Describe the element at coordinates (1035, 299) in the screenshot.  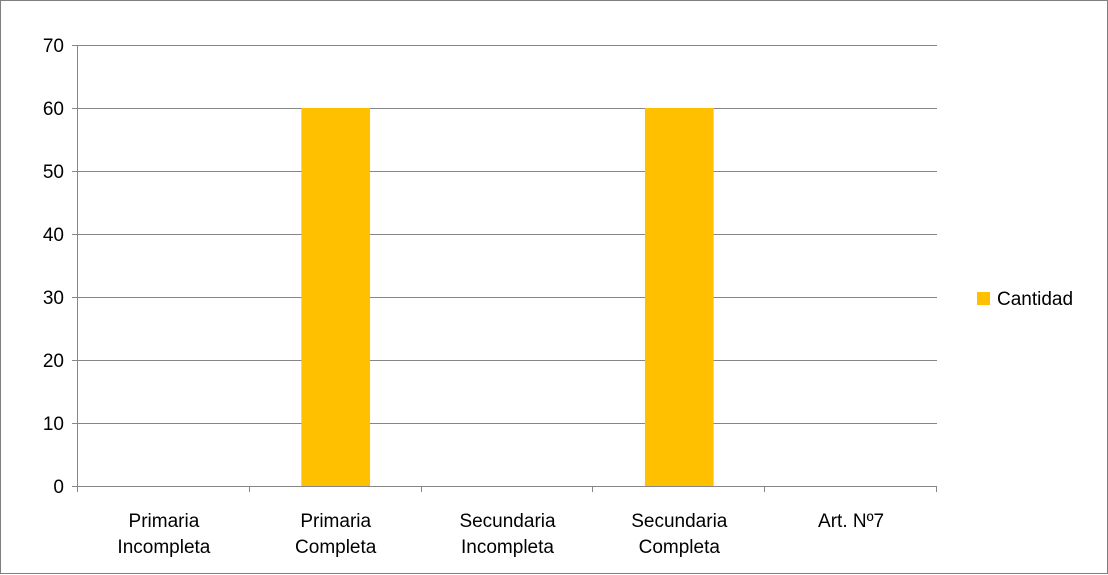
I see `legend-label-cantidad: Cantidad` at that location.